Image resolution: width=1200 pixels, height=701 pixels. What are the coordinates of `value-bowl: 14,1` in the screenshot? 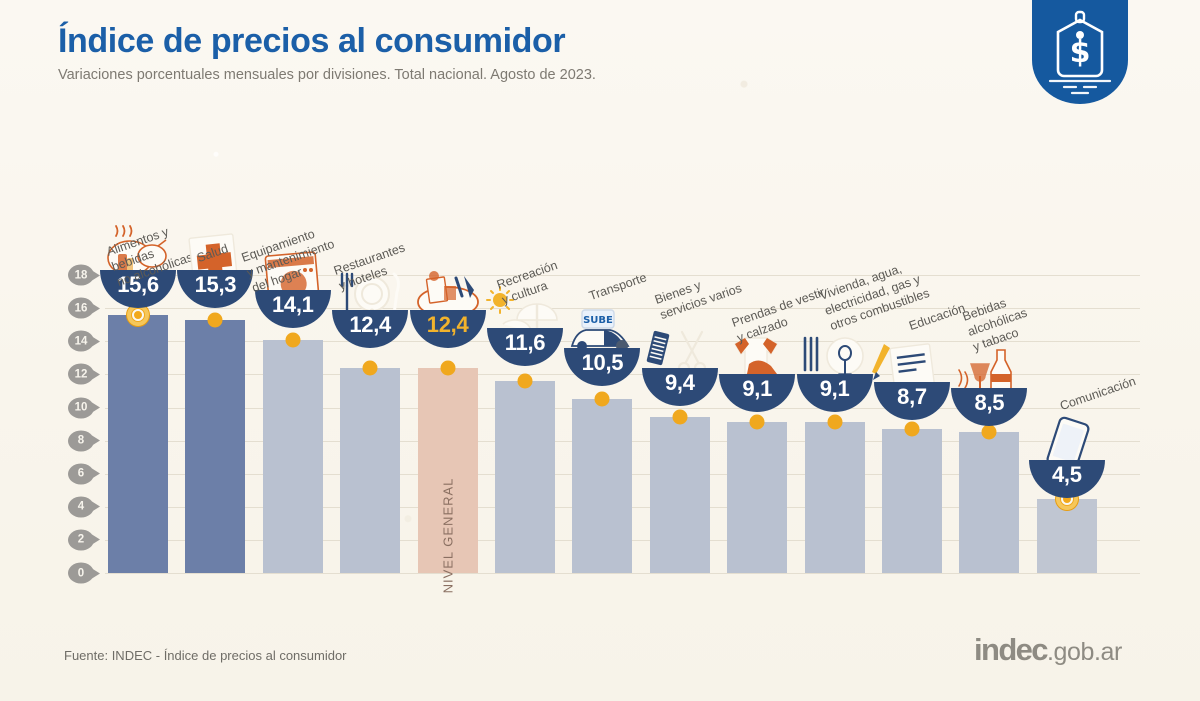 It's located at (292, 309).